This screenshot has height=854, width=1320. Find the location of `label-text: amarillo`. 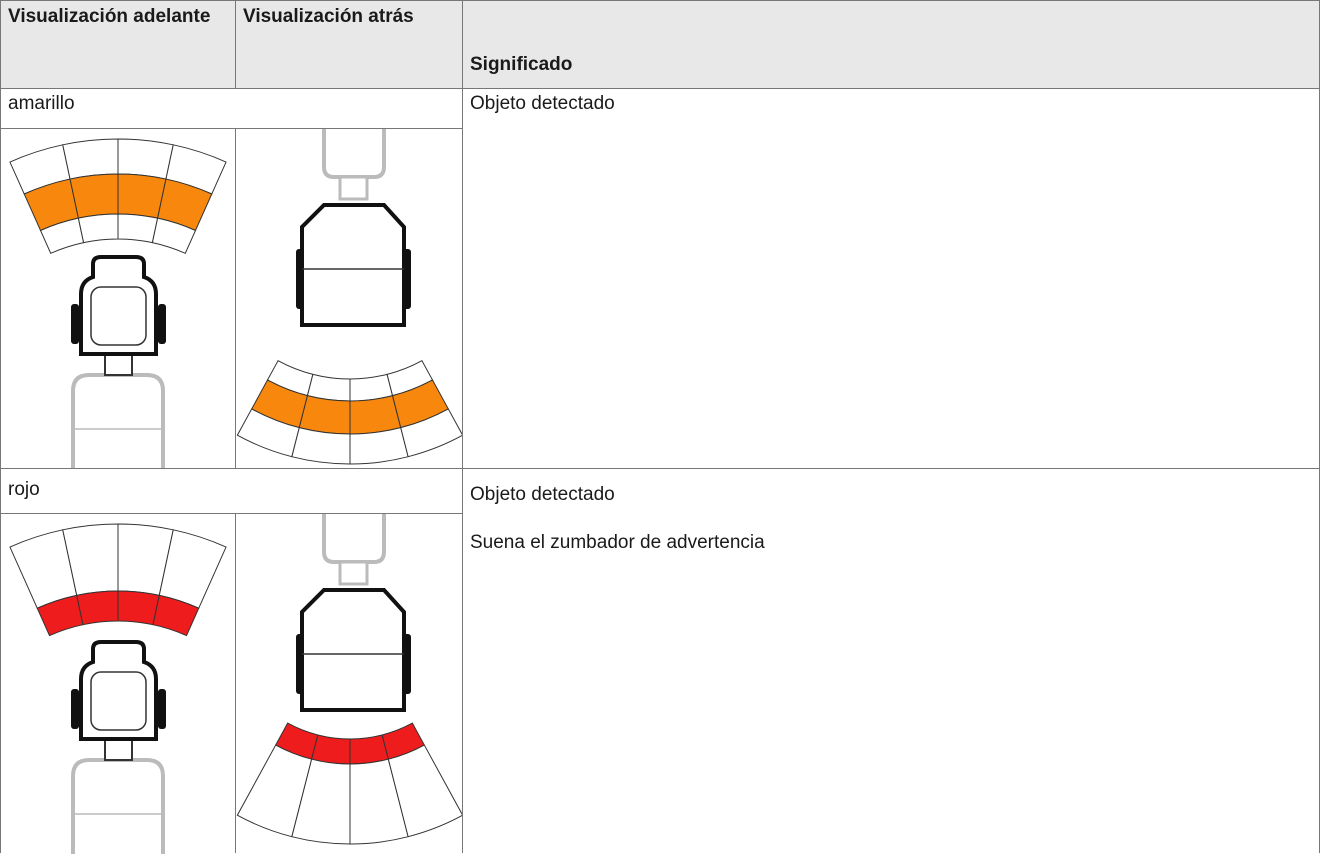

label-text: amarillo is located at coordinates (41, 103).